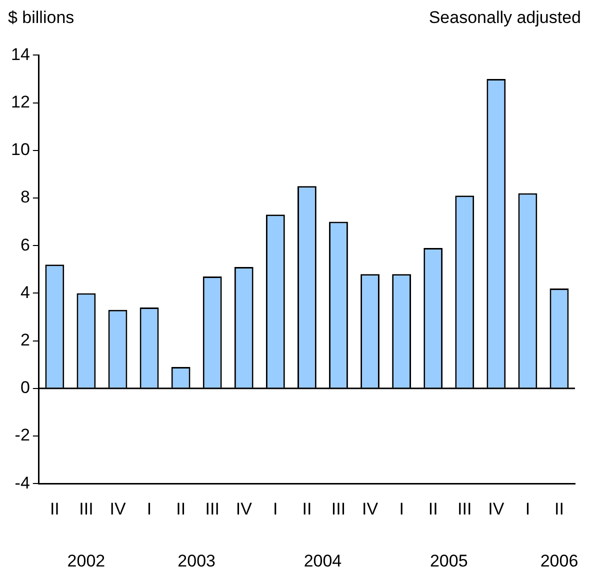 This screenshot has height=584, width=589. I want to click on y-tick-label: -2, so click(22, 435).